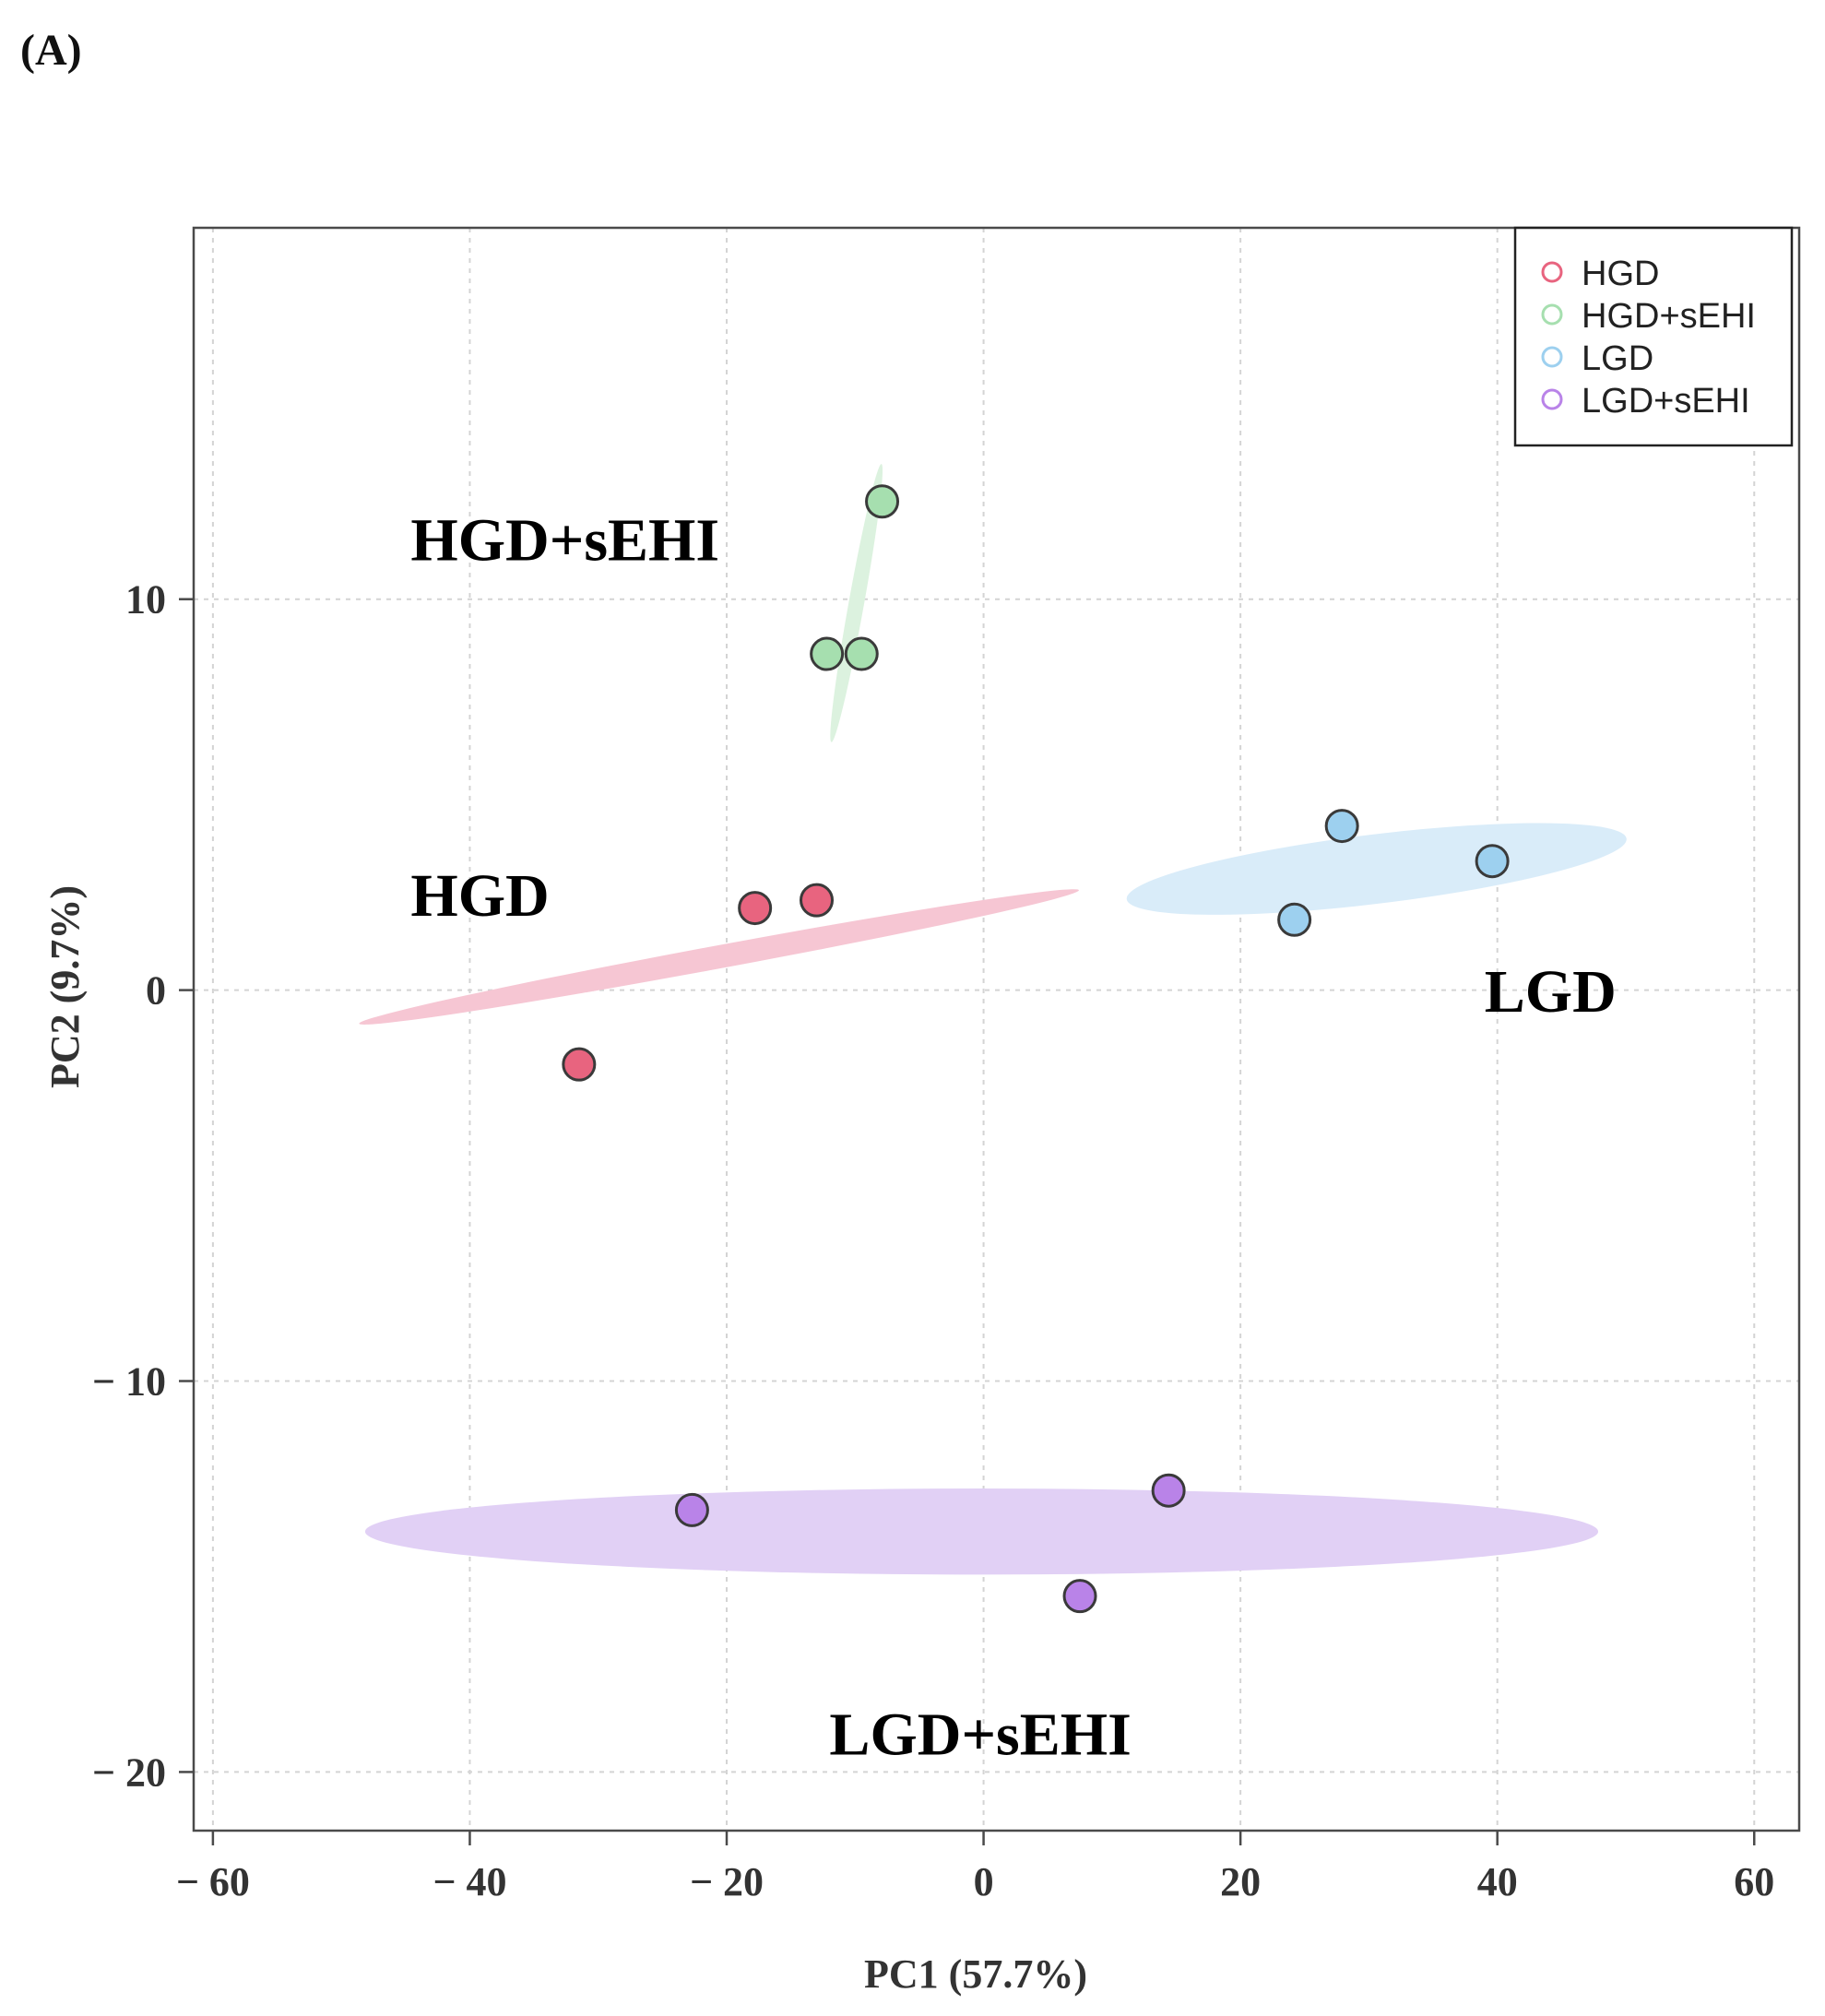 The image size is (1825, 2016). I want to click on legend-box, so click(1653, 336).